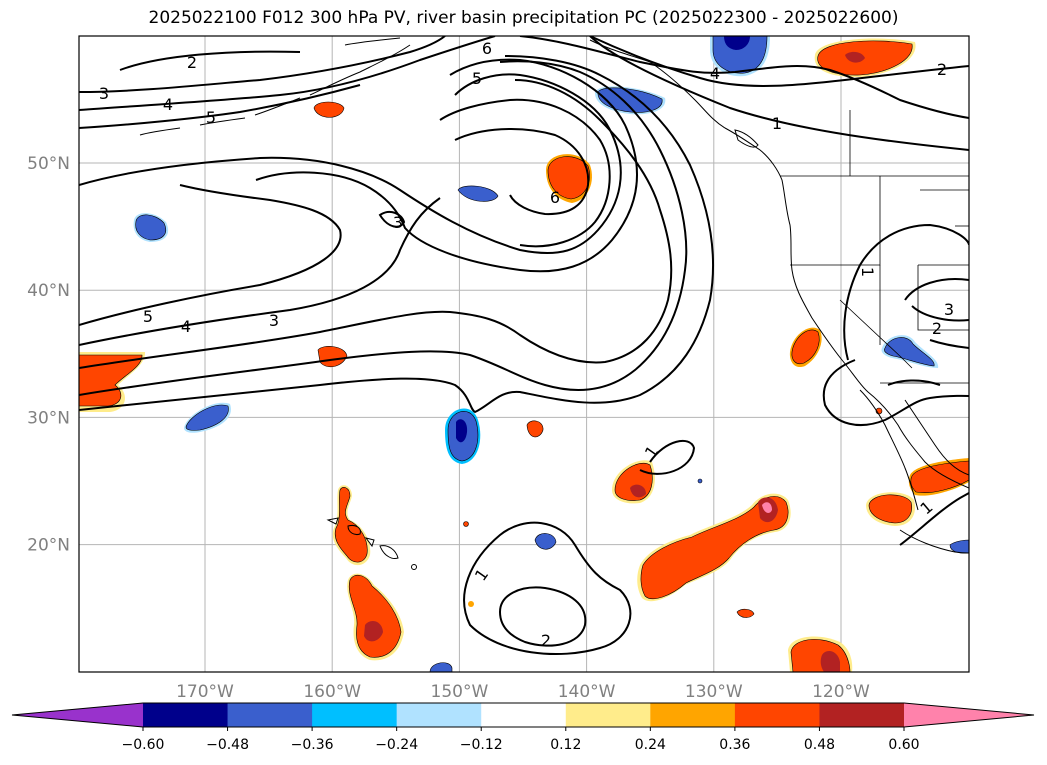 Image resolution: width=1047 pixels, height=765 pixels. I want to click on latitude-tick-label: 30°N, so click(48, 418).